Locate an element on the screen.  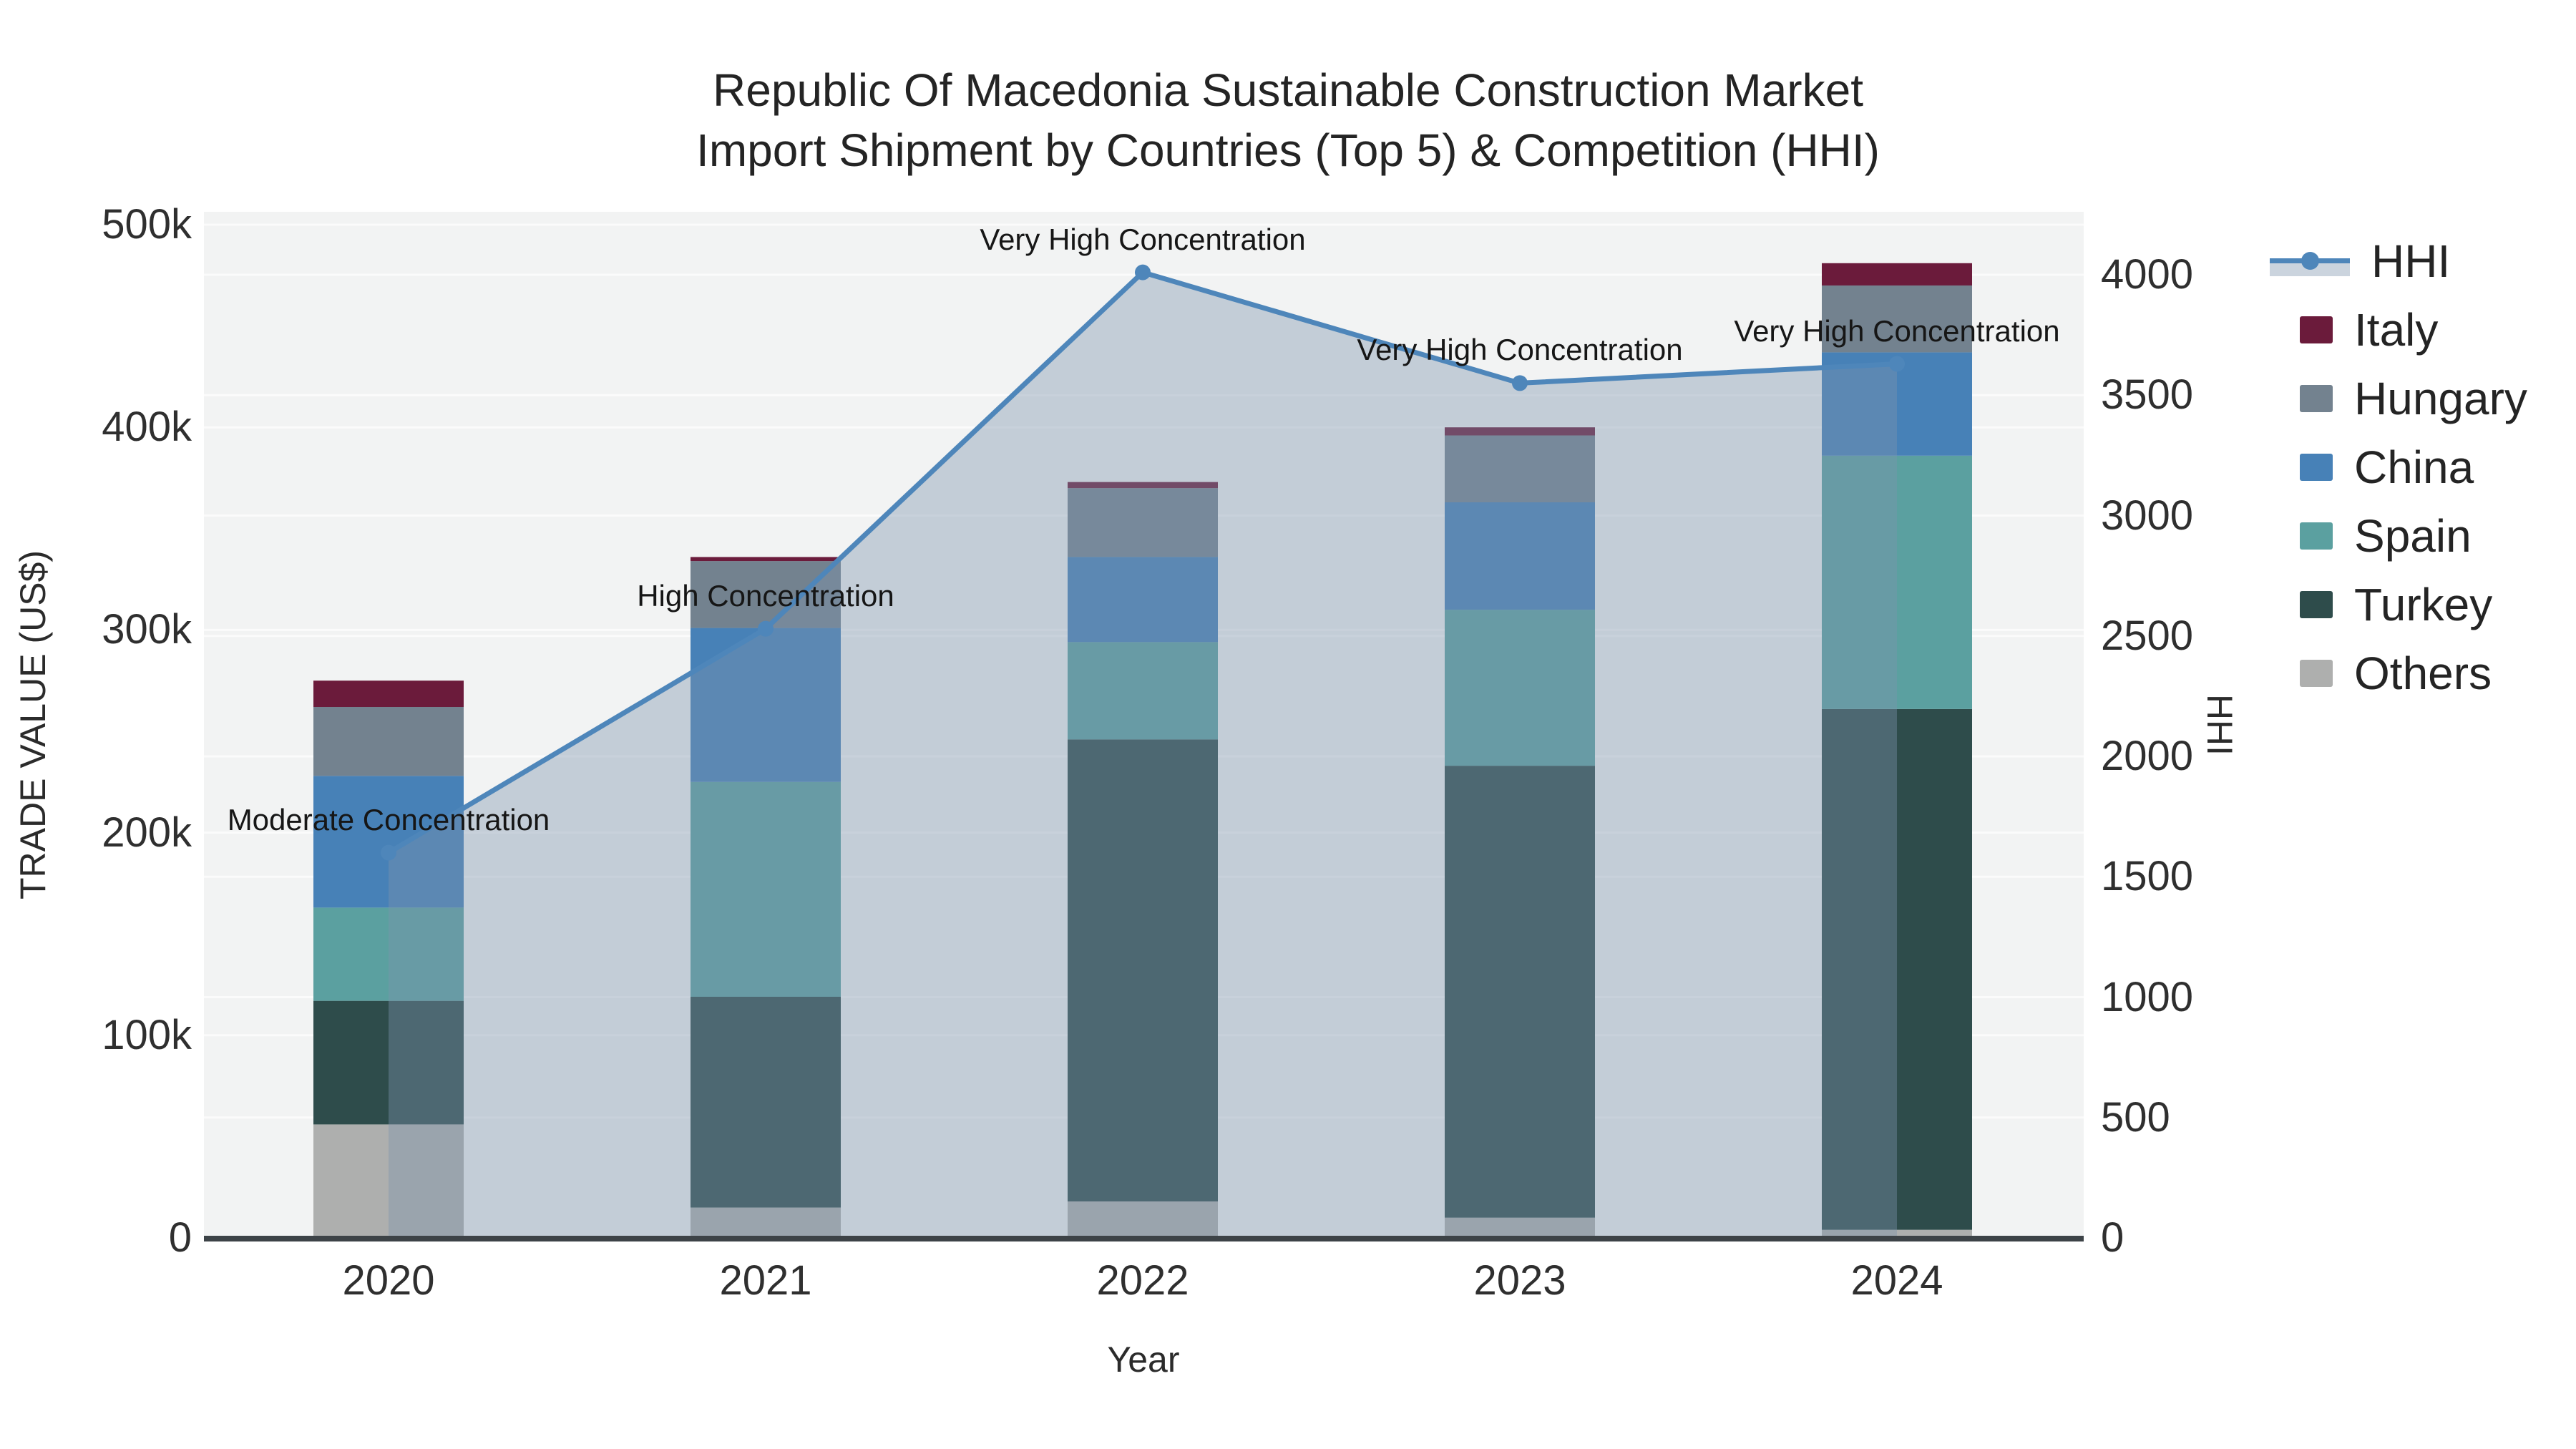
legend-item-spain: Spain is located at coordinates (2398, 536).